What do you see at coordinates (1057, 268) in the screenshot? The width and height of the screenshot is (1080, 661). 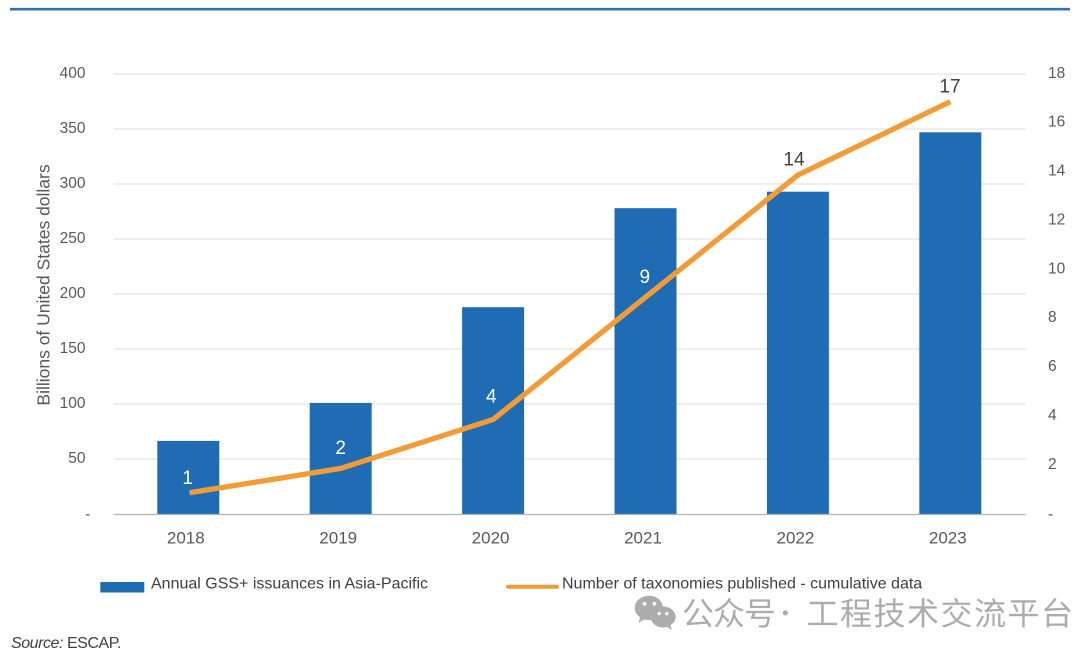 I see `svg-text: 10` at bounding box center [1057, 268].